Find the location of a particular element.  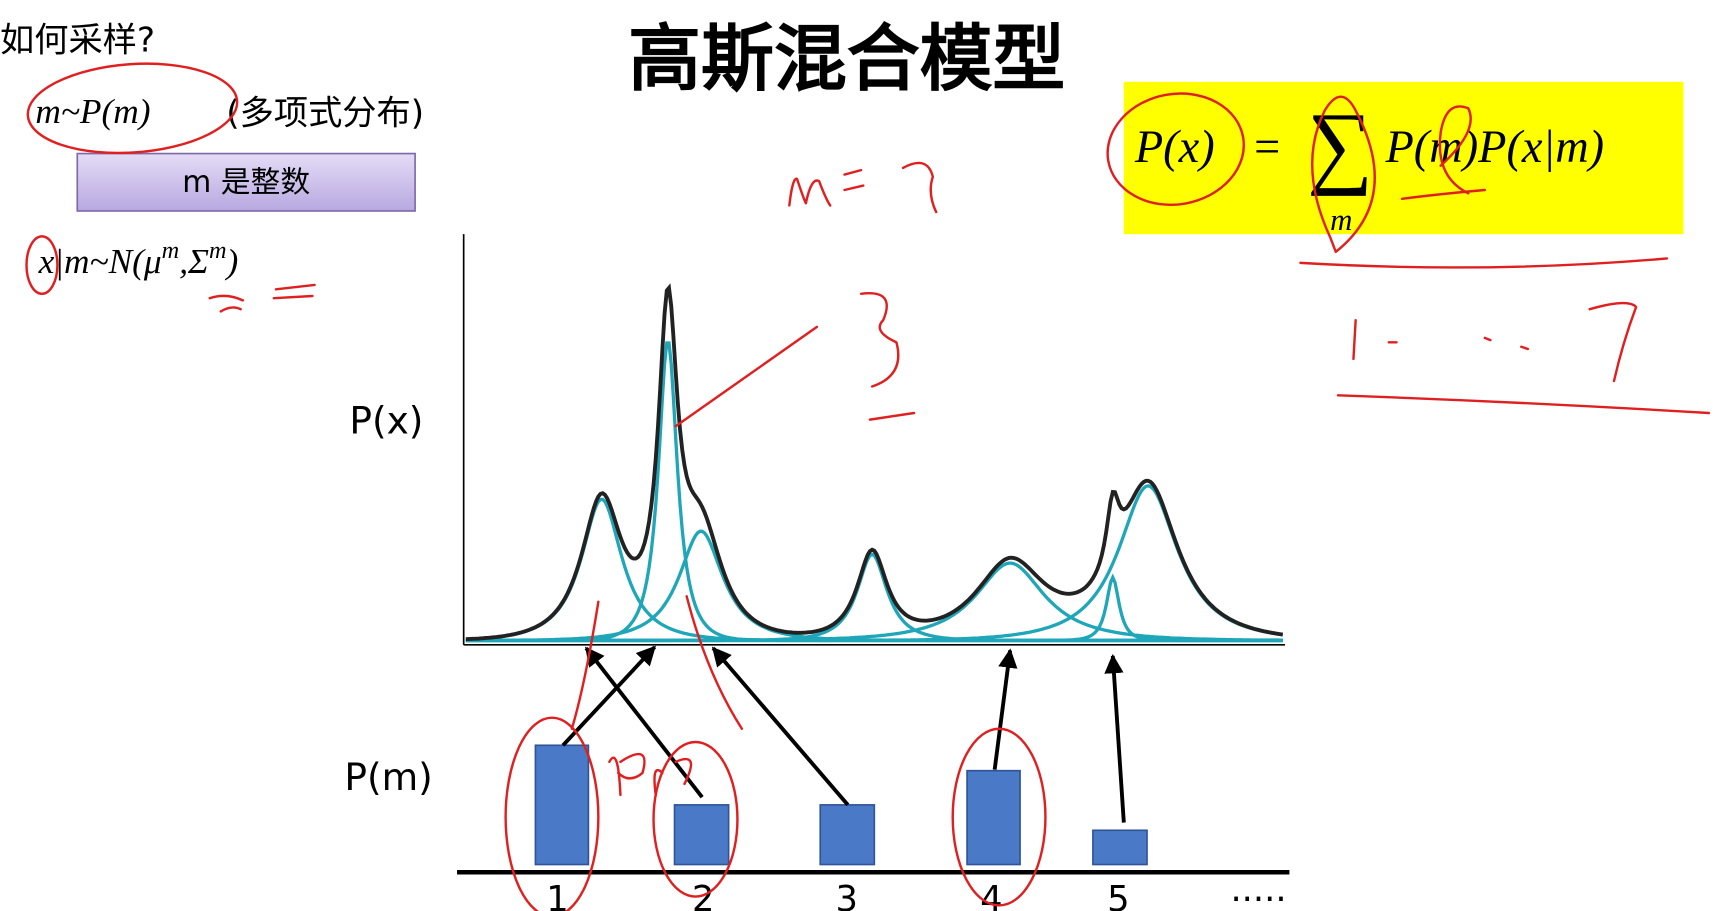

prior-formula: m~P(m) is located at coordinates (92, 111).